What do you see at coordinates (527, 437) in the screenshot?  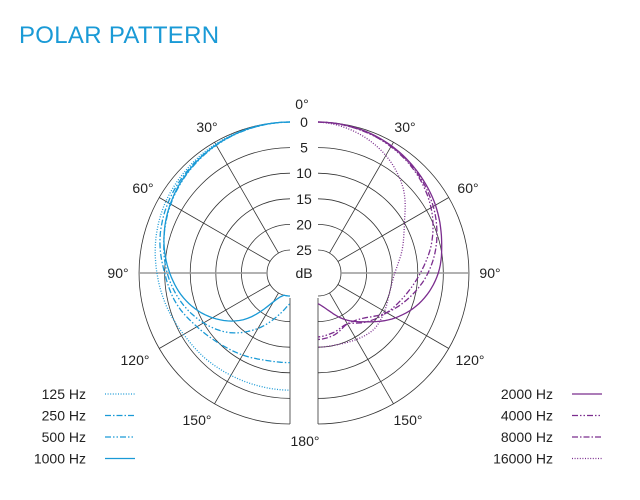 I see `legend-label: 8000 Hz` at bounding box center [527, 437].